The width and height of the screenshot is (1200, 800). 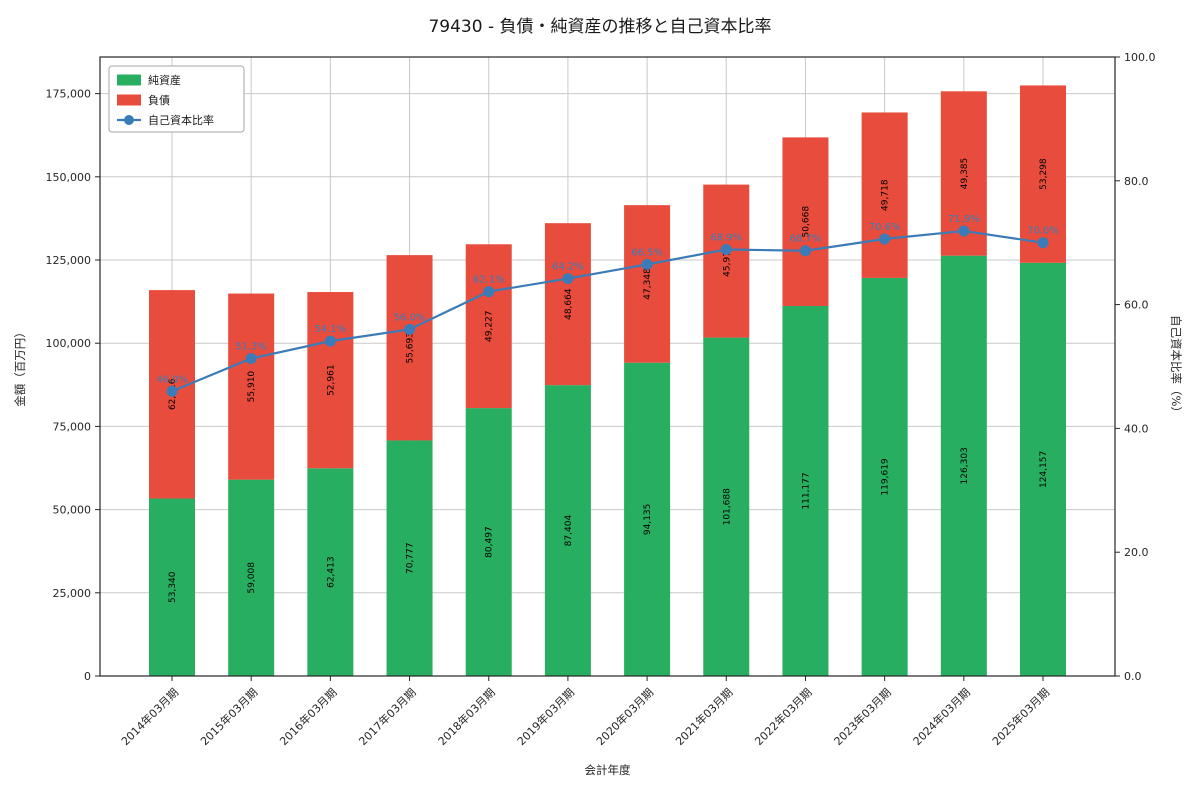 What do you see at coordinates (965, 174) in the screenshot?
I see `liabilities-value-label: 49,385` at bounding box center [965, 174].